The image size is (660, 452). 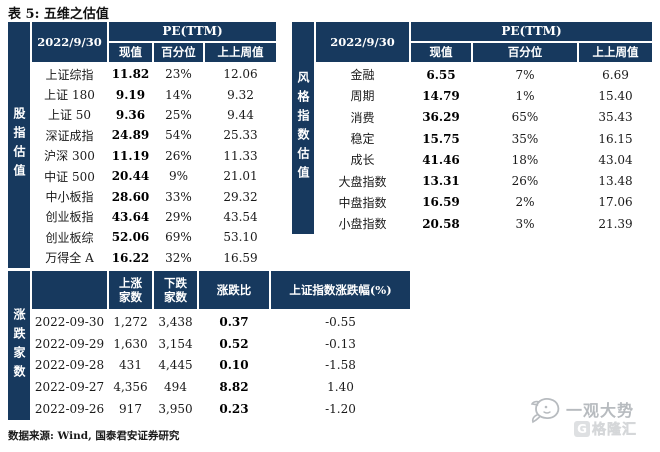 I want to click on cell-current: 20.44, so click(x=130, y=176).